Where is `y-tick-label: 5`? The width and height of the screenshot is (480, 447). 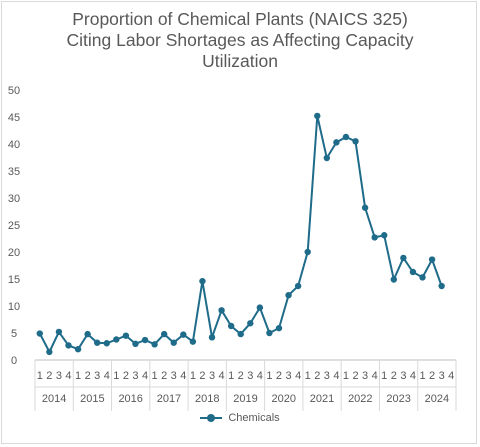 y-tick-label: 5 is located at coordinates (14, 334).